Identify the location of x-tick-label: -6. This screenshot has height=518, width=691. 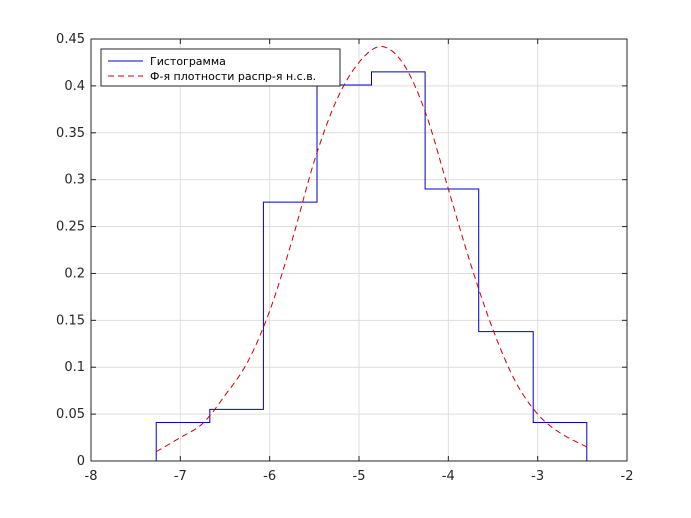
(269, 476).